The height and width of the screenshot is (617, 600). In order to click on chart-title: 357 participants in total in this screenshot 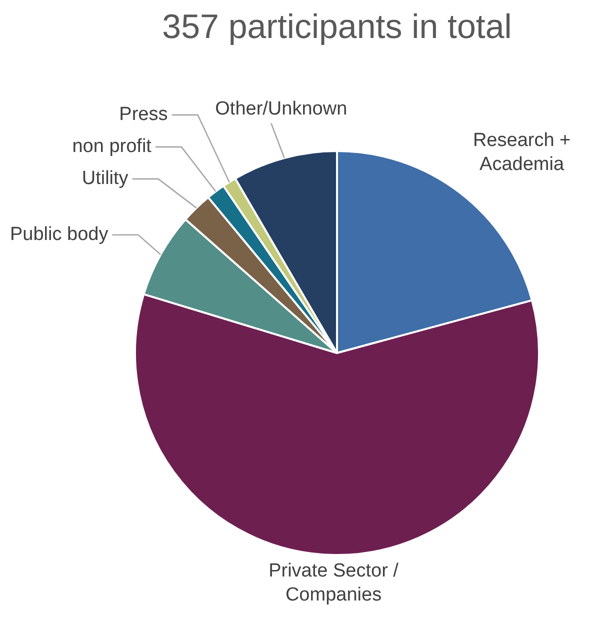, I will do `click(337, 27)`.